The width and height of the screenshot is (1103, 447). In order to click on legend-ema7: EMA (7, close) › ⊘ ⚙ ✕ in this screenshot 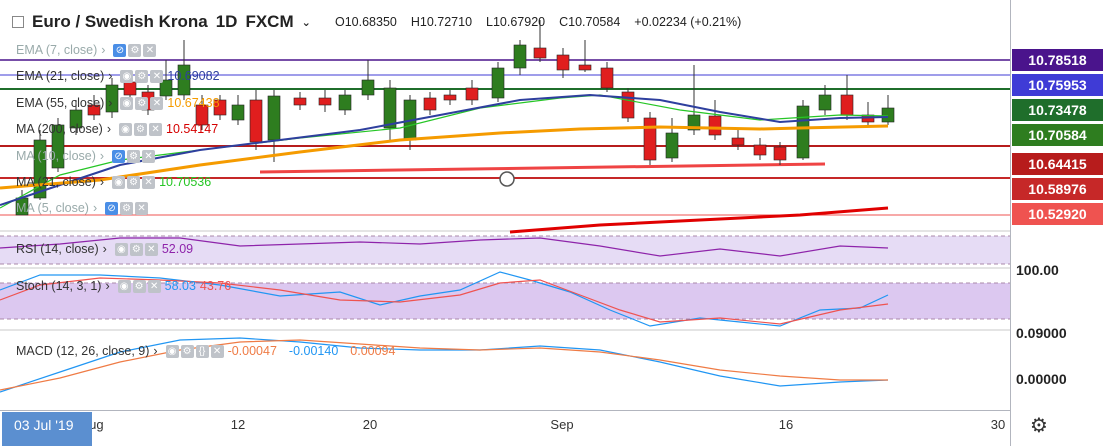, I will do `click(86, 50)`.